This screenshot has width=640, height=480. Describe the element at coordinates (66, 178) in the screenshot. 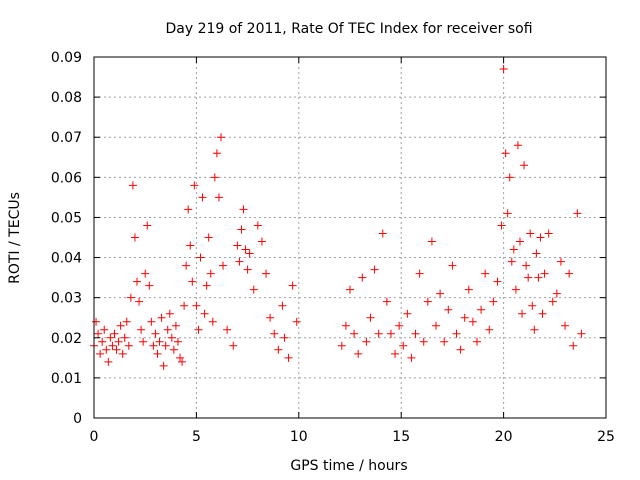

I see `y-tick-label: 0.06` at that location.